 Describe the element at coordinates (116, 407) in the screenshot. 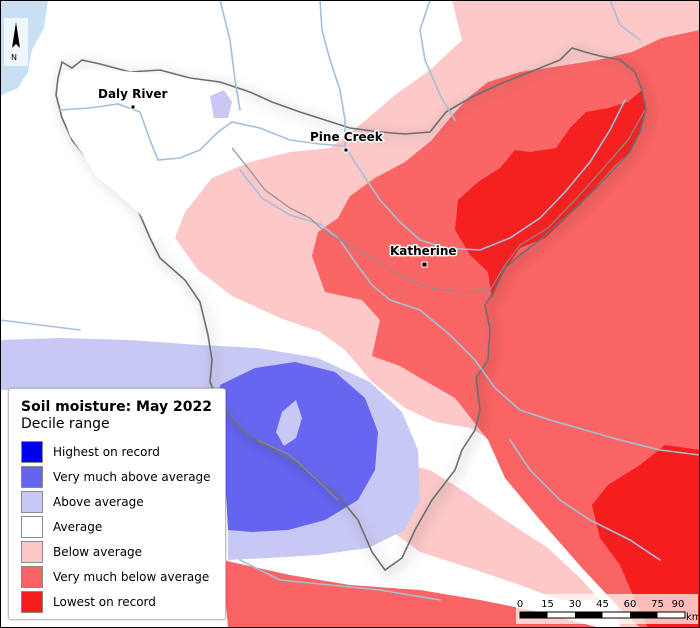

I see `legend-title: Soil moisture: May 2022` at that location.